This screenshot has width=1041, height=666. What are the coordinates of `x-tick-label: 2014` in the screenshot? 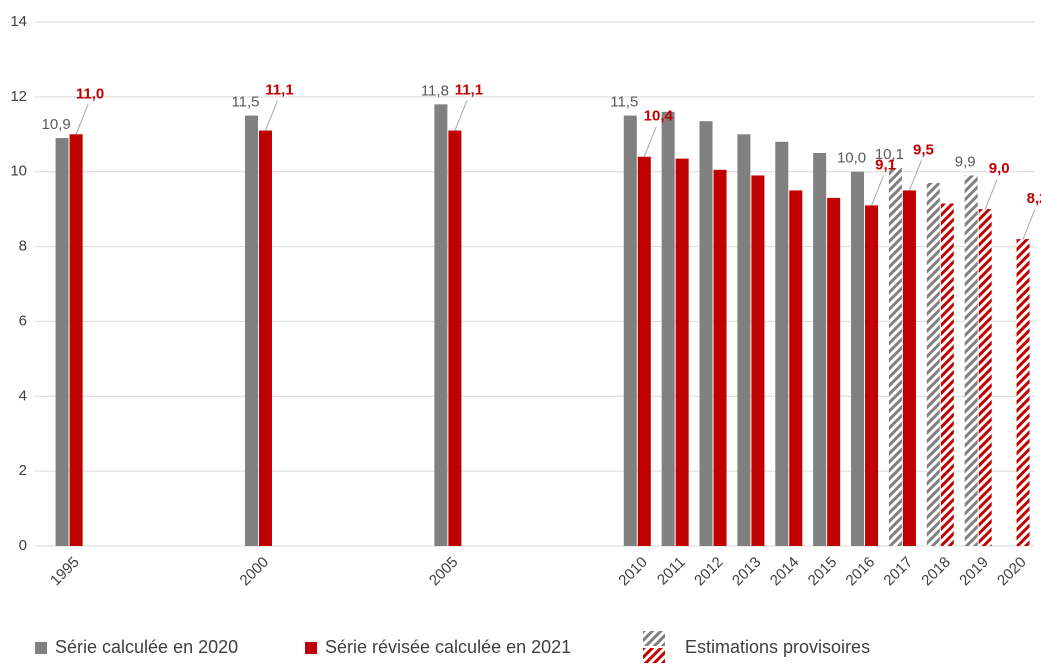 It's located at (785, 572).